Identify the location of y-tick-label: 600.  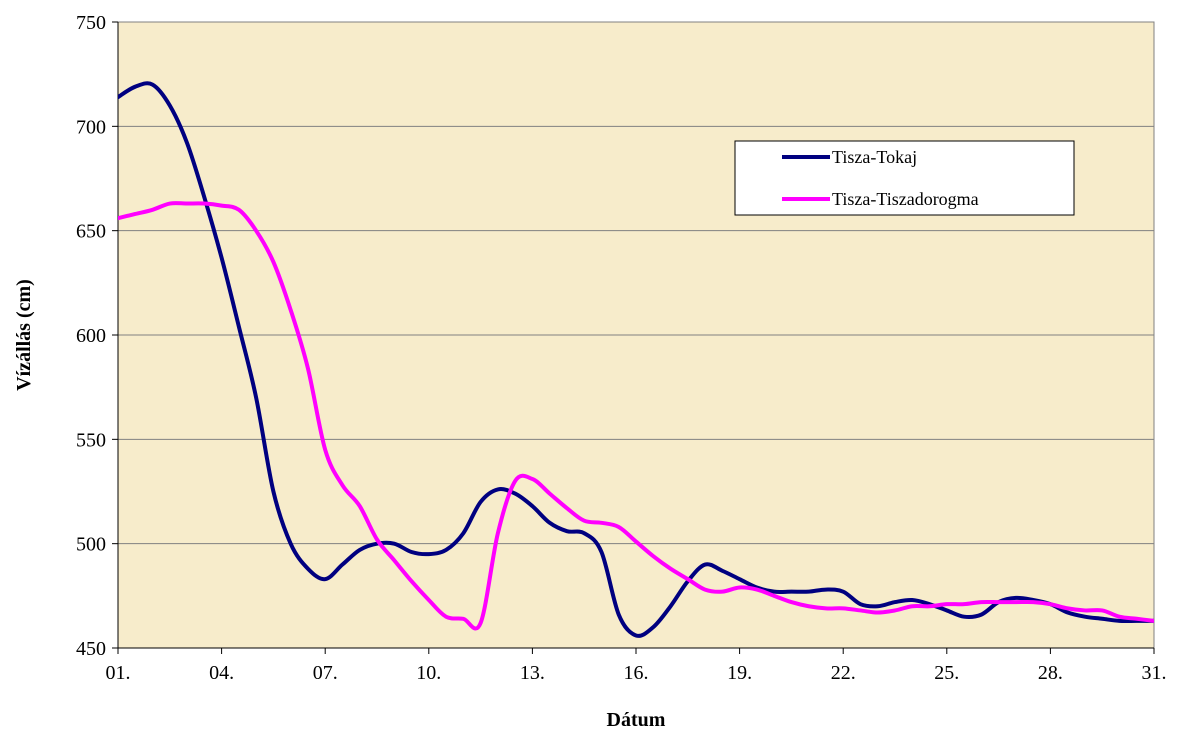
(91, 336).